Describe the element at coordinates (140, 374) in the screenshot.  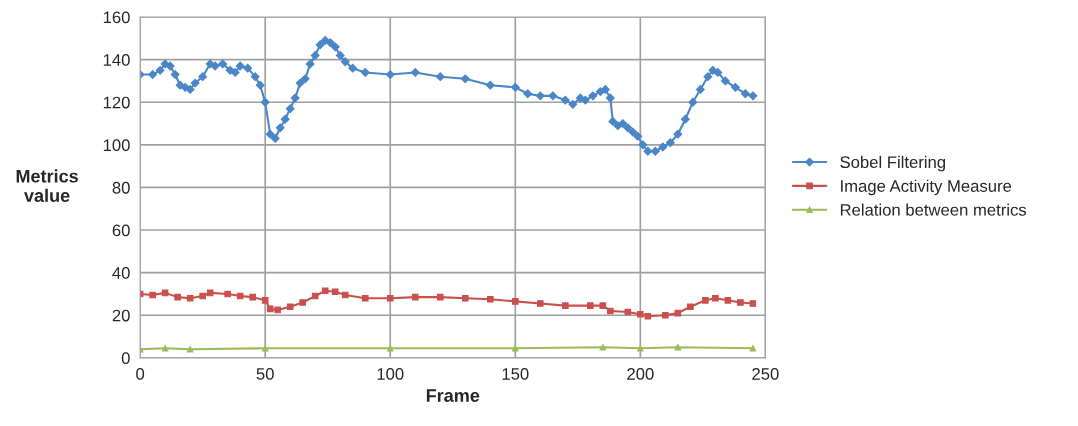
I see `x-tick-label: 0` at that location.